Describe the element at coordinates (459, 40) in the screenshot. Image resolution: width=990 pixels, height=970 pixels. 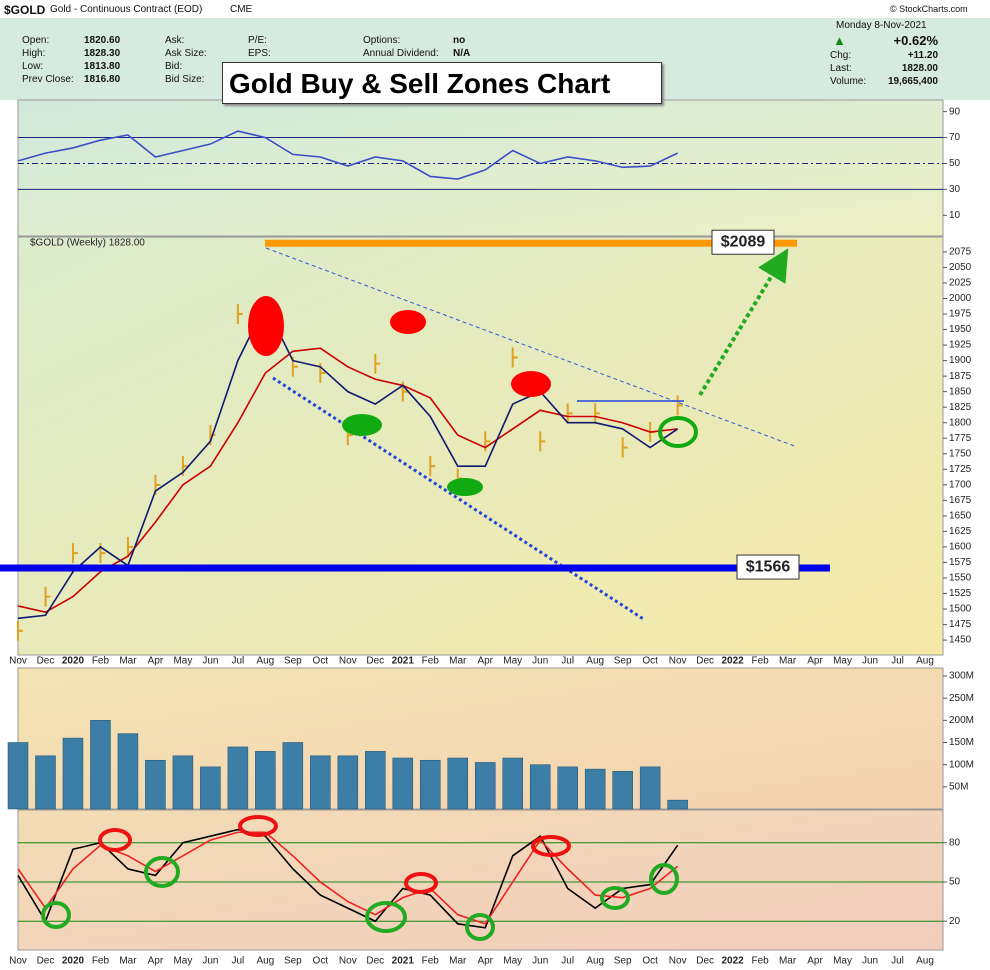
I see `field-value: no` at that location.